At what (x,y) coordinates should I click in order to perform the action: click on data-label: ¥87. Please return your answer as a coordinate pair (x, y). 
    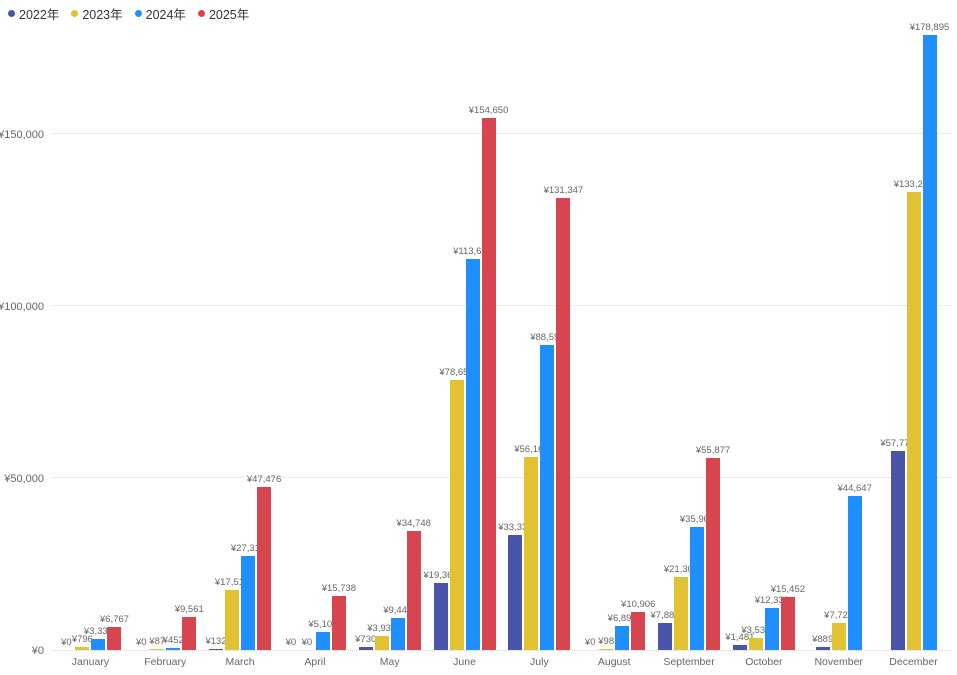
    Looking at the image, I should click on (157, 641).